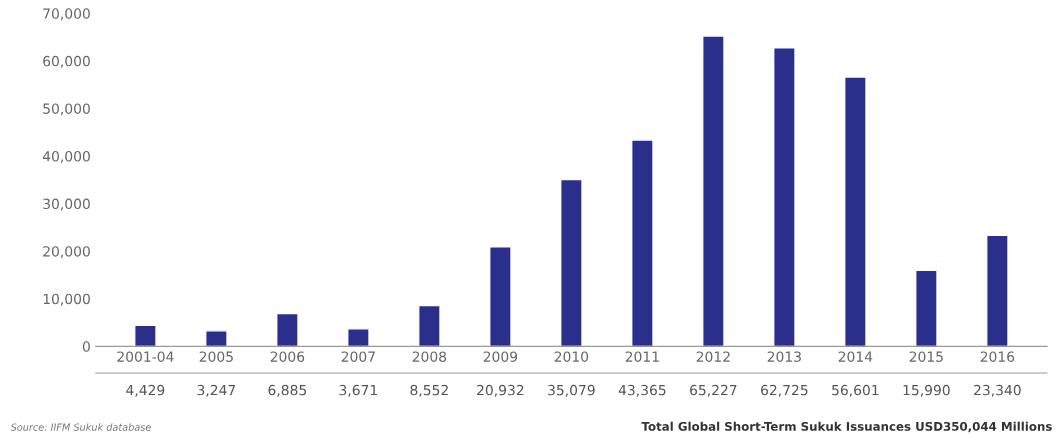 Image resolution: width=1063 pixels, height=444 pixels. I want to click on x-tick-label: 2013, so click(784, 356).